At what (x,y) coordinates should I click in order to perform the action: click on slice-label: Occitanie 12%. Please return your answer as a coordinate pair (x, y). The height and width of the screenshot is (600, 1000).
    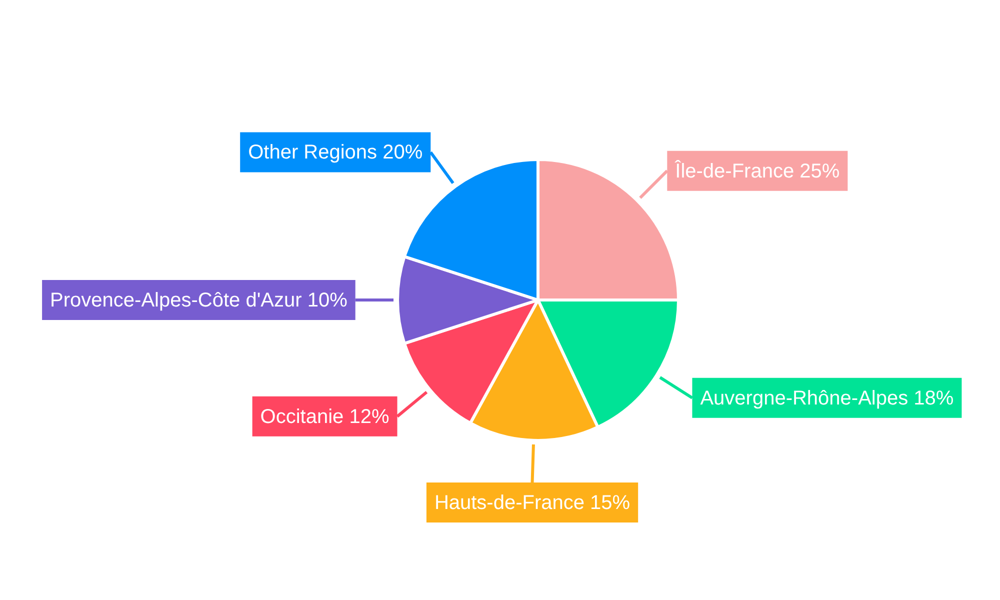
    Looking at the image, I should click on (325, 417).